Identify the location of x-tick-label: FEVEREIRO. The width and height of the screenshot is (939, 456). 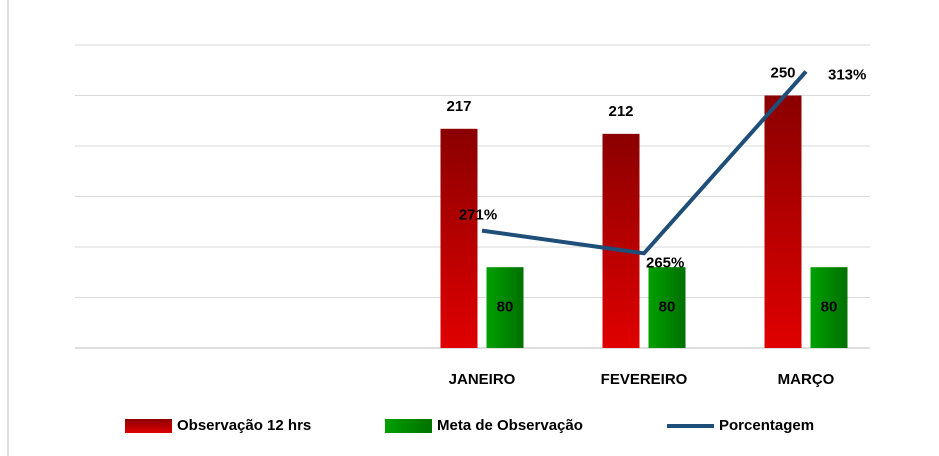
(644, 379).